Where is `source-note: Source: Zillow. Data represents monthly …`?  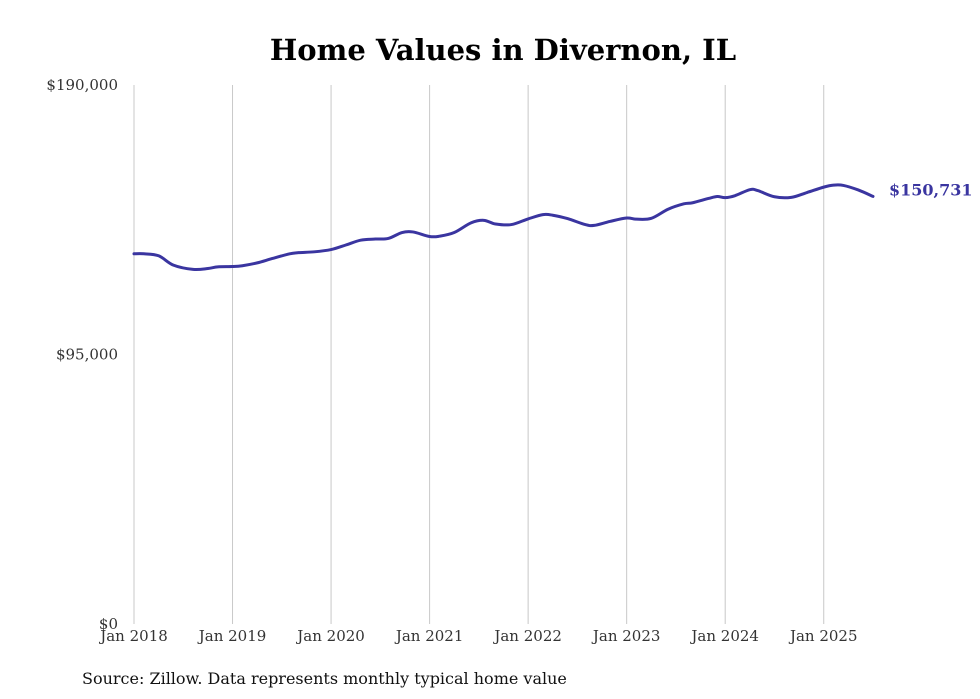
source-note: Source: Zillow. Data represents monthly … is located at coordinates (324, 678).